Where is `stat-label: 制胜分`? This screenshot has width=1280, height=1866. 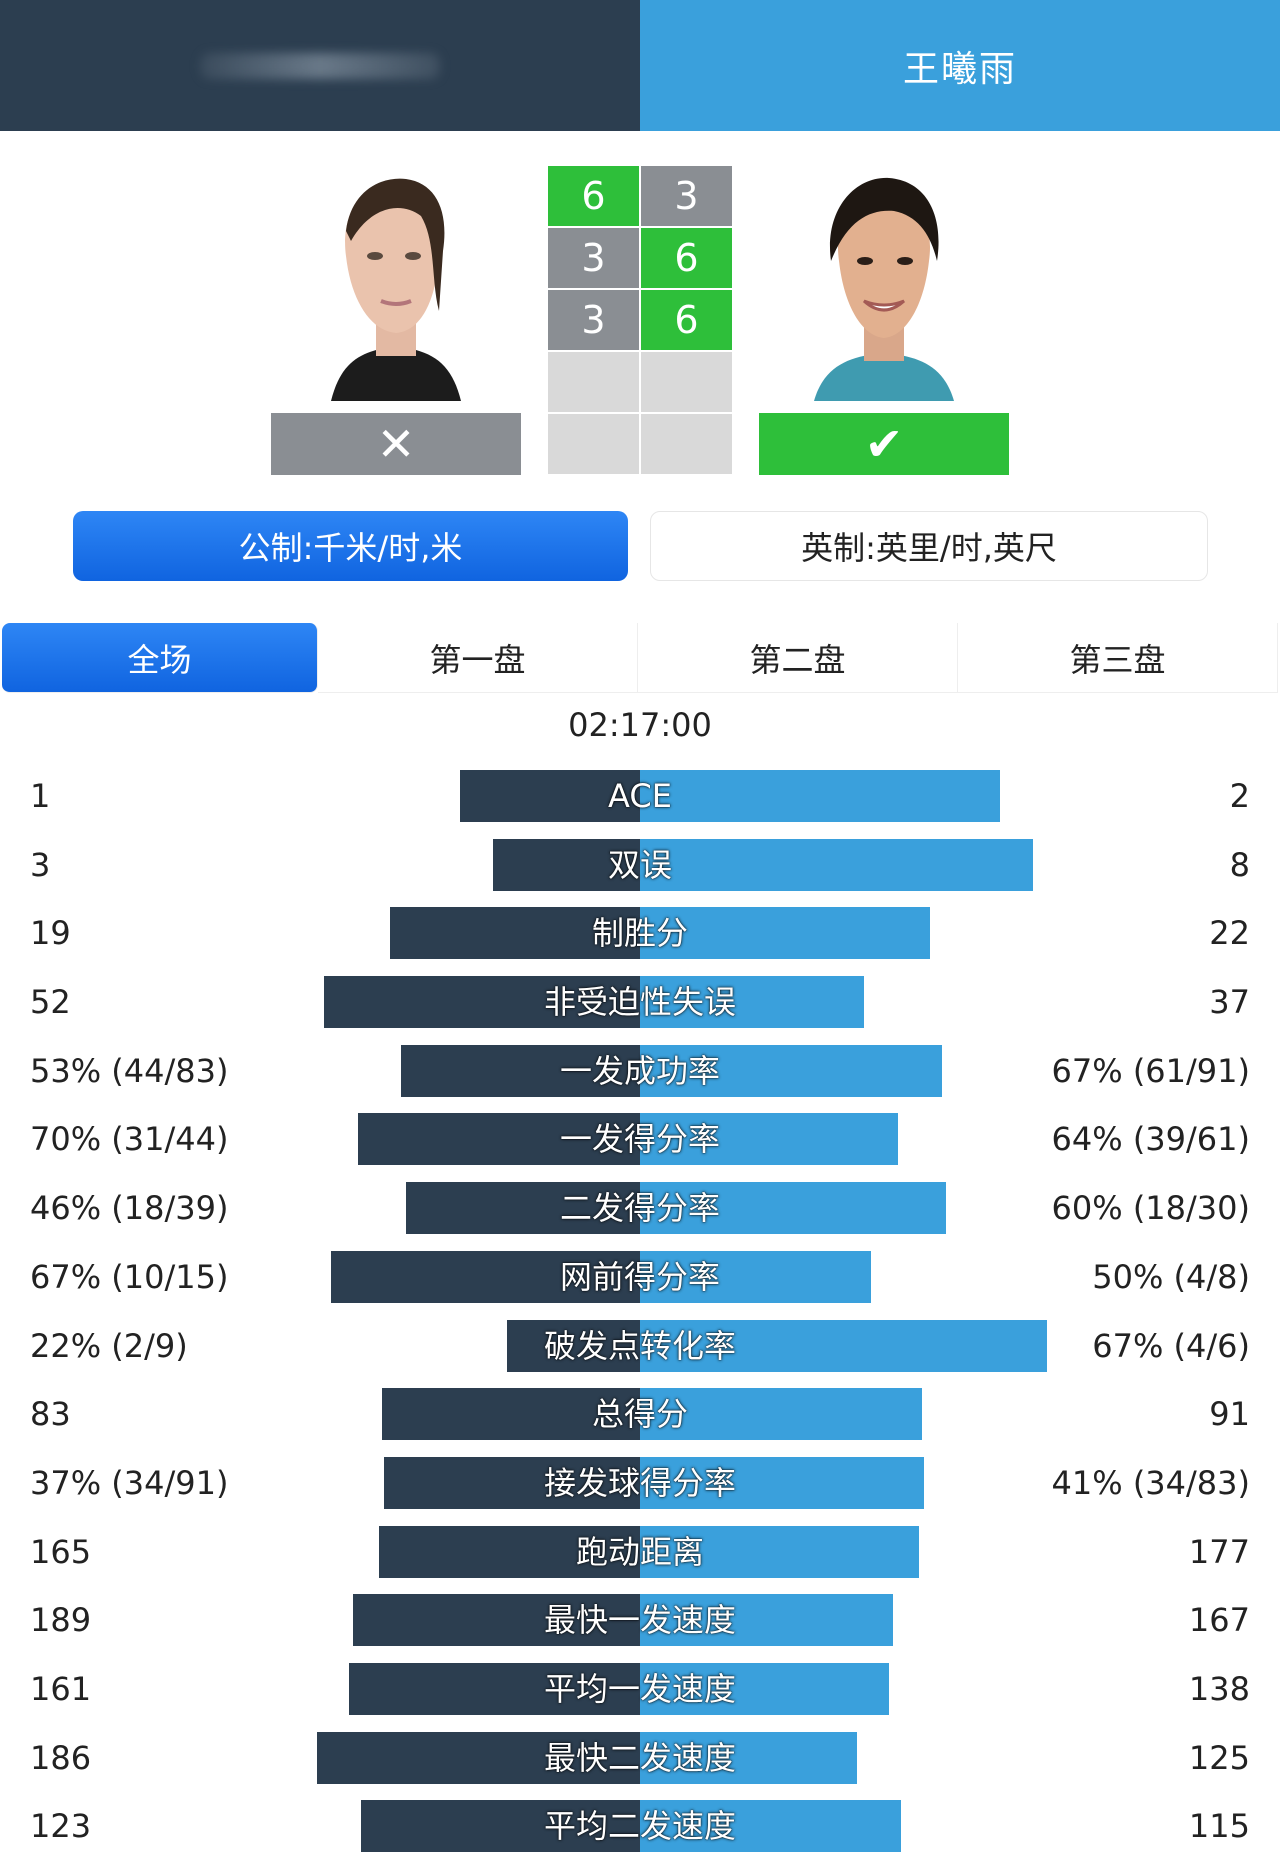 stat-label: 制胜分 is located at coordinates (639, 933).